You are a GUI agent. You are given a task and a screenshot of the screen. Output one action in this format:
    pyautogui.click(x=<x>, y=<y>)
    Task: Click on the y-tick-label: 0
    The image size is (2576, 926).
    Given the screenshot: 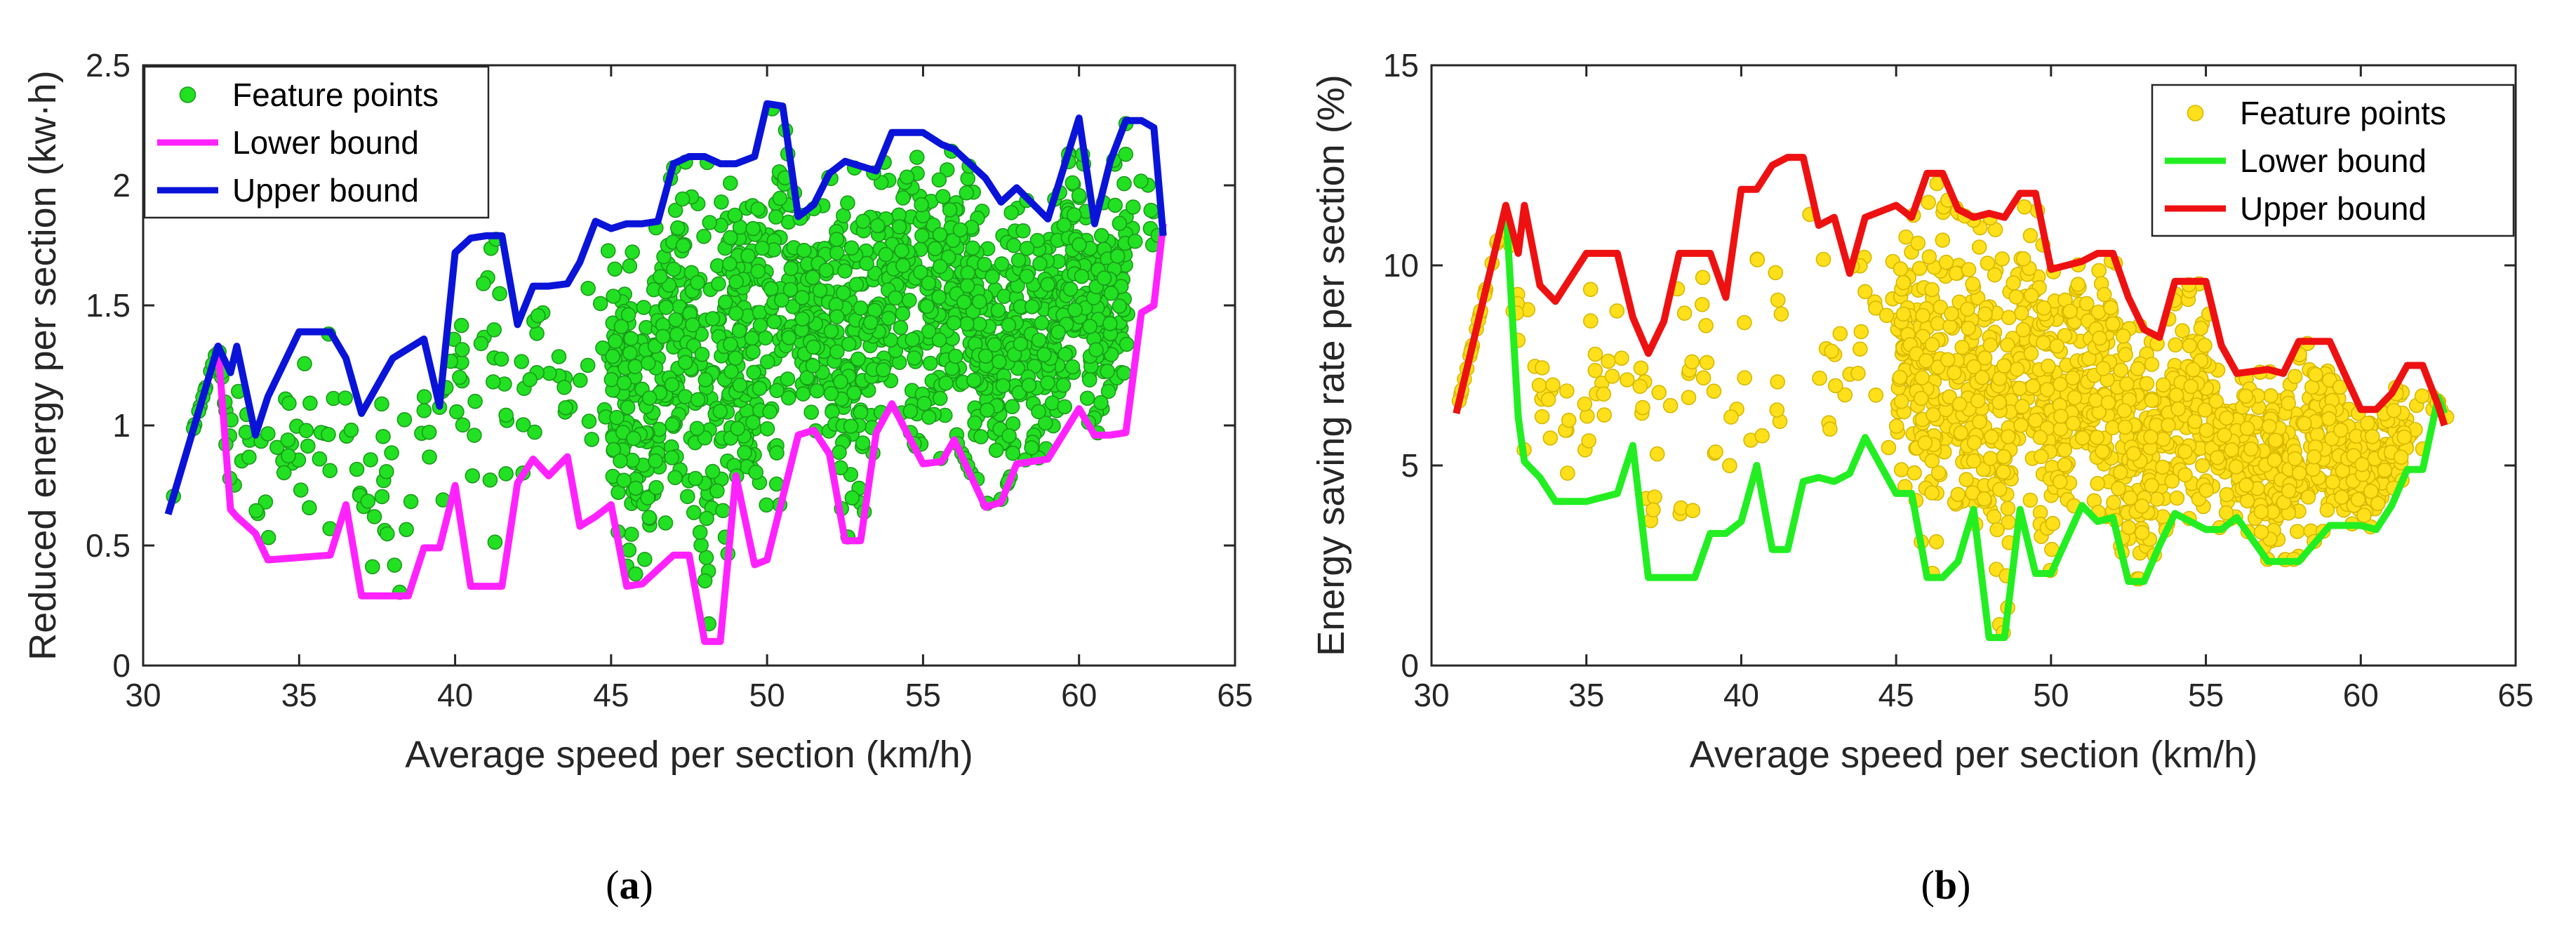 What is the action you would take?
    pyautogui.click(x=122, y=665)
    